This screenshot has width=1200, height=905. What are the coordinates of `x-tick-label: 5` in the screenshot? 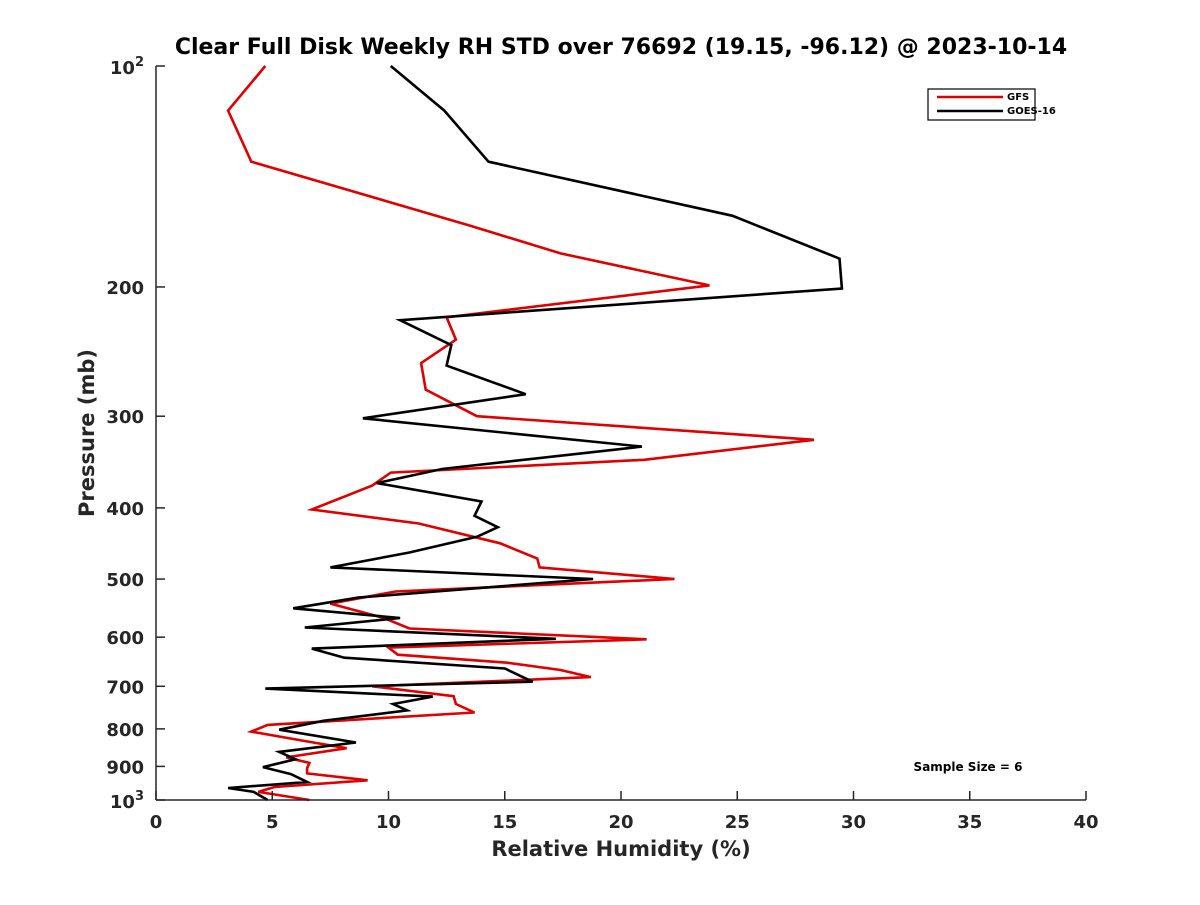 It's located at (272, 822).